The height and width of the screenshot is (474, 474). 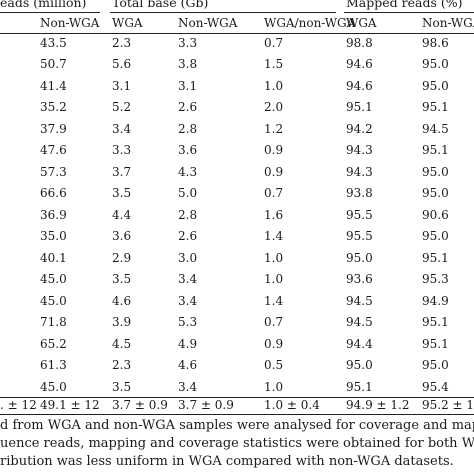 I want to click on table-cell: 4.3, so click(x=188, y=172).